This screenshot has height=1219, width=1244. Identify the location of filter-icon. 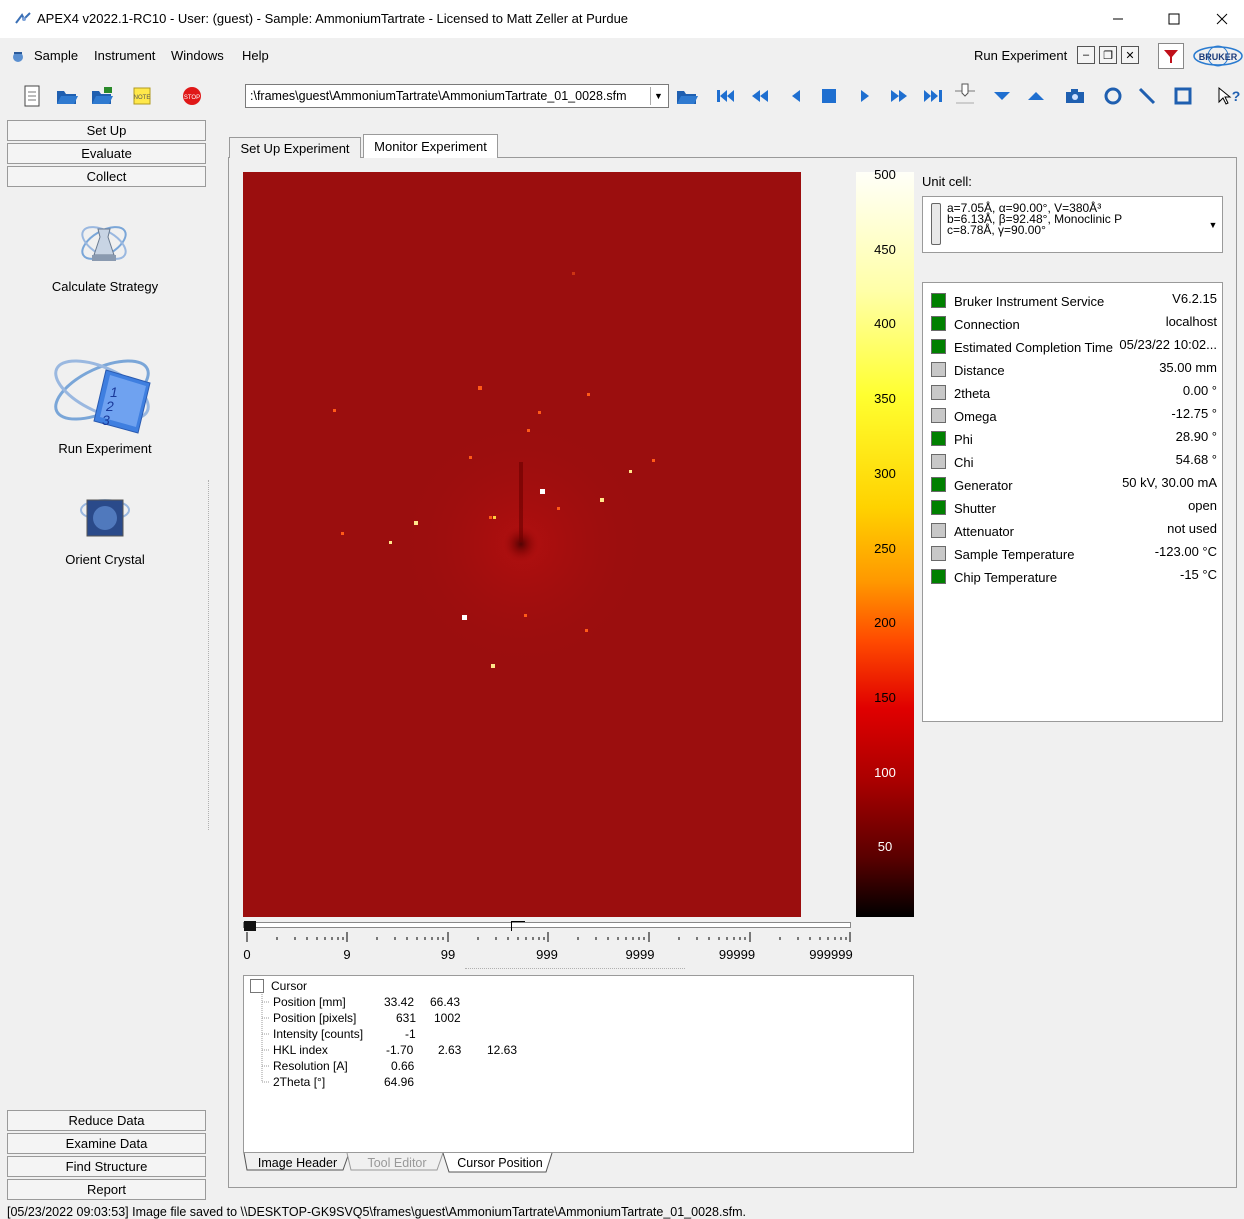
(1171, 56).